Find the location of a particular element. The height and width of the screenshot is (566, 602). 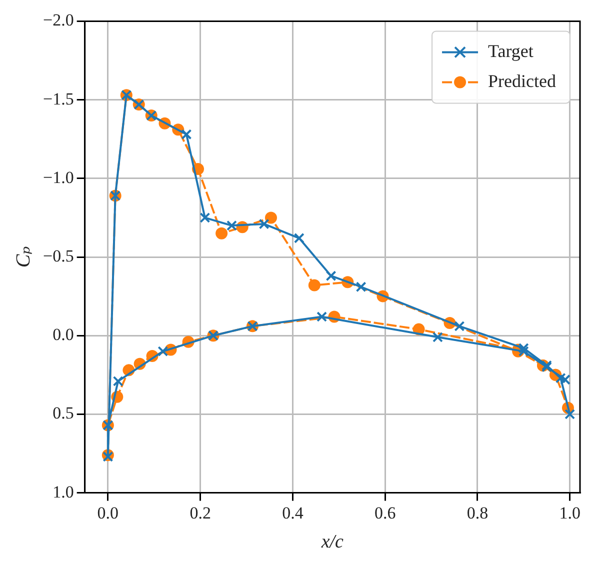

x-tick-label: 1.0 is located at coordinates (569, 512).